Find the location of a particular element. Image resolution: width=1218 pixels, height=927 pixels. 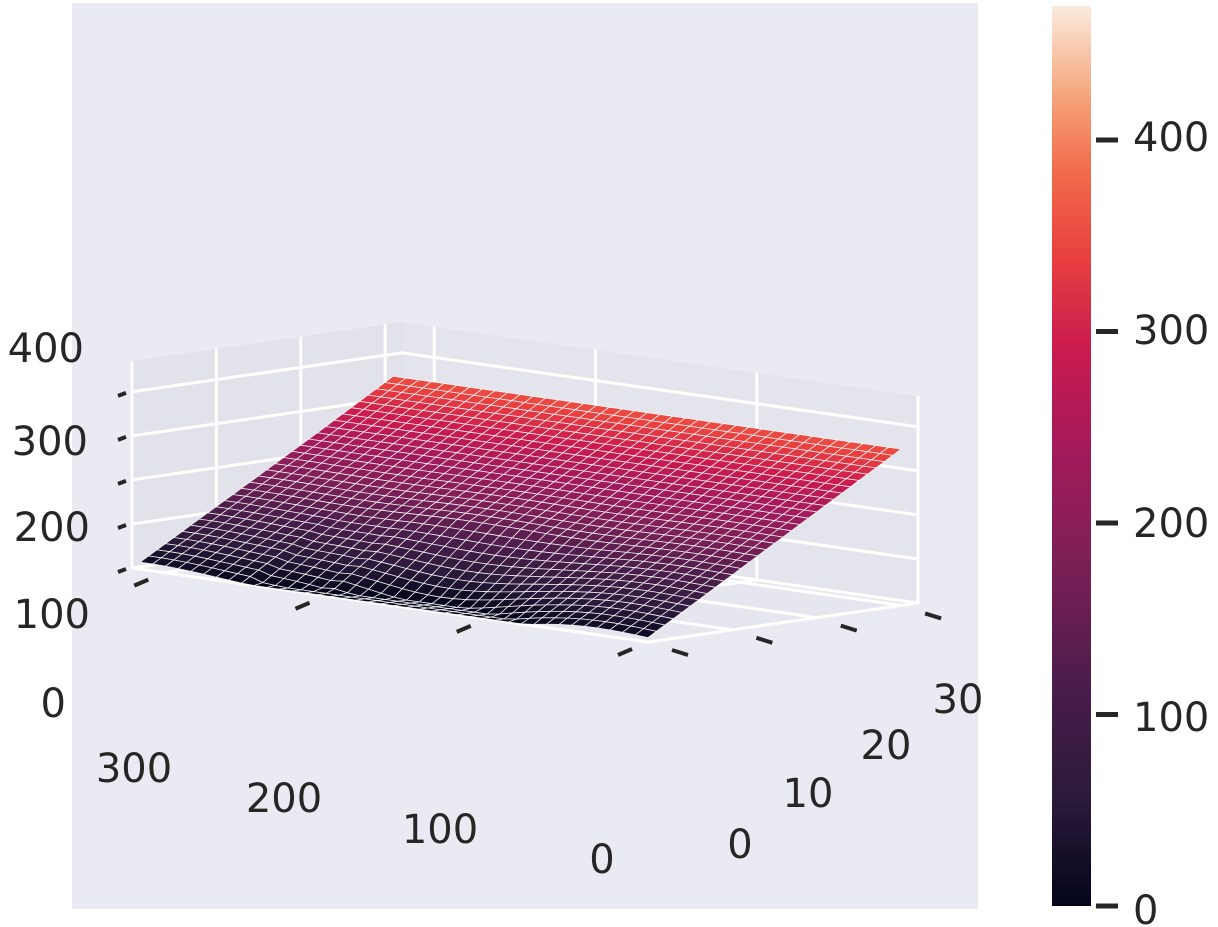

y-tick-0: 0 is located at coordinates (739, 845).